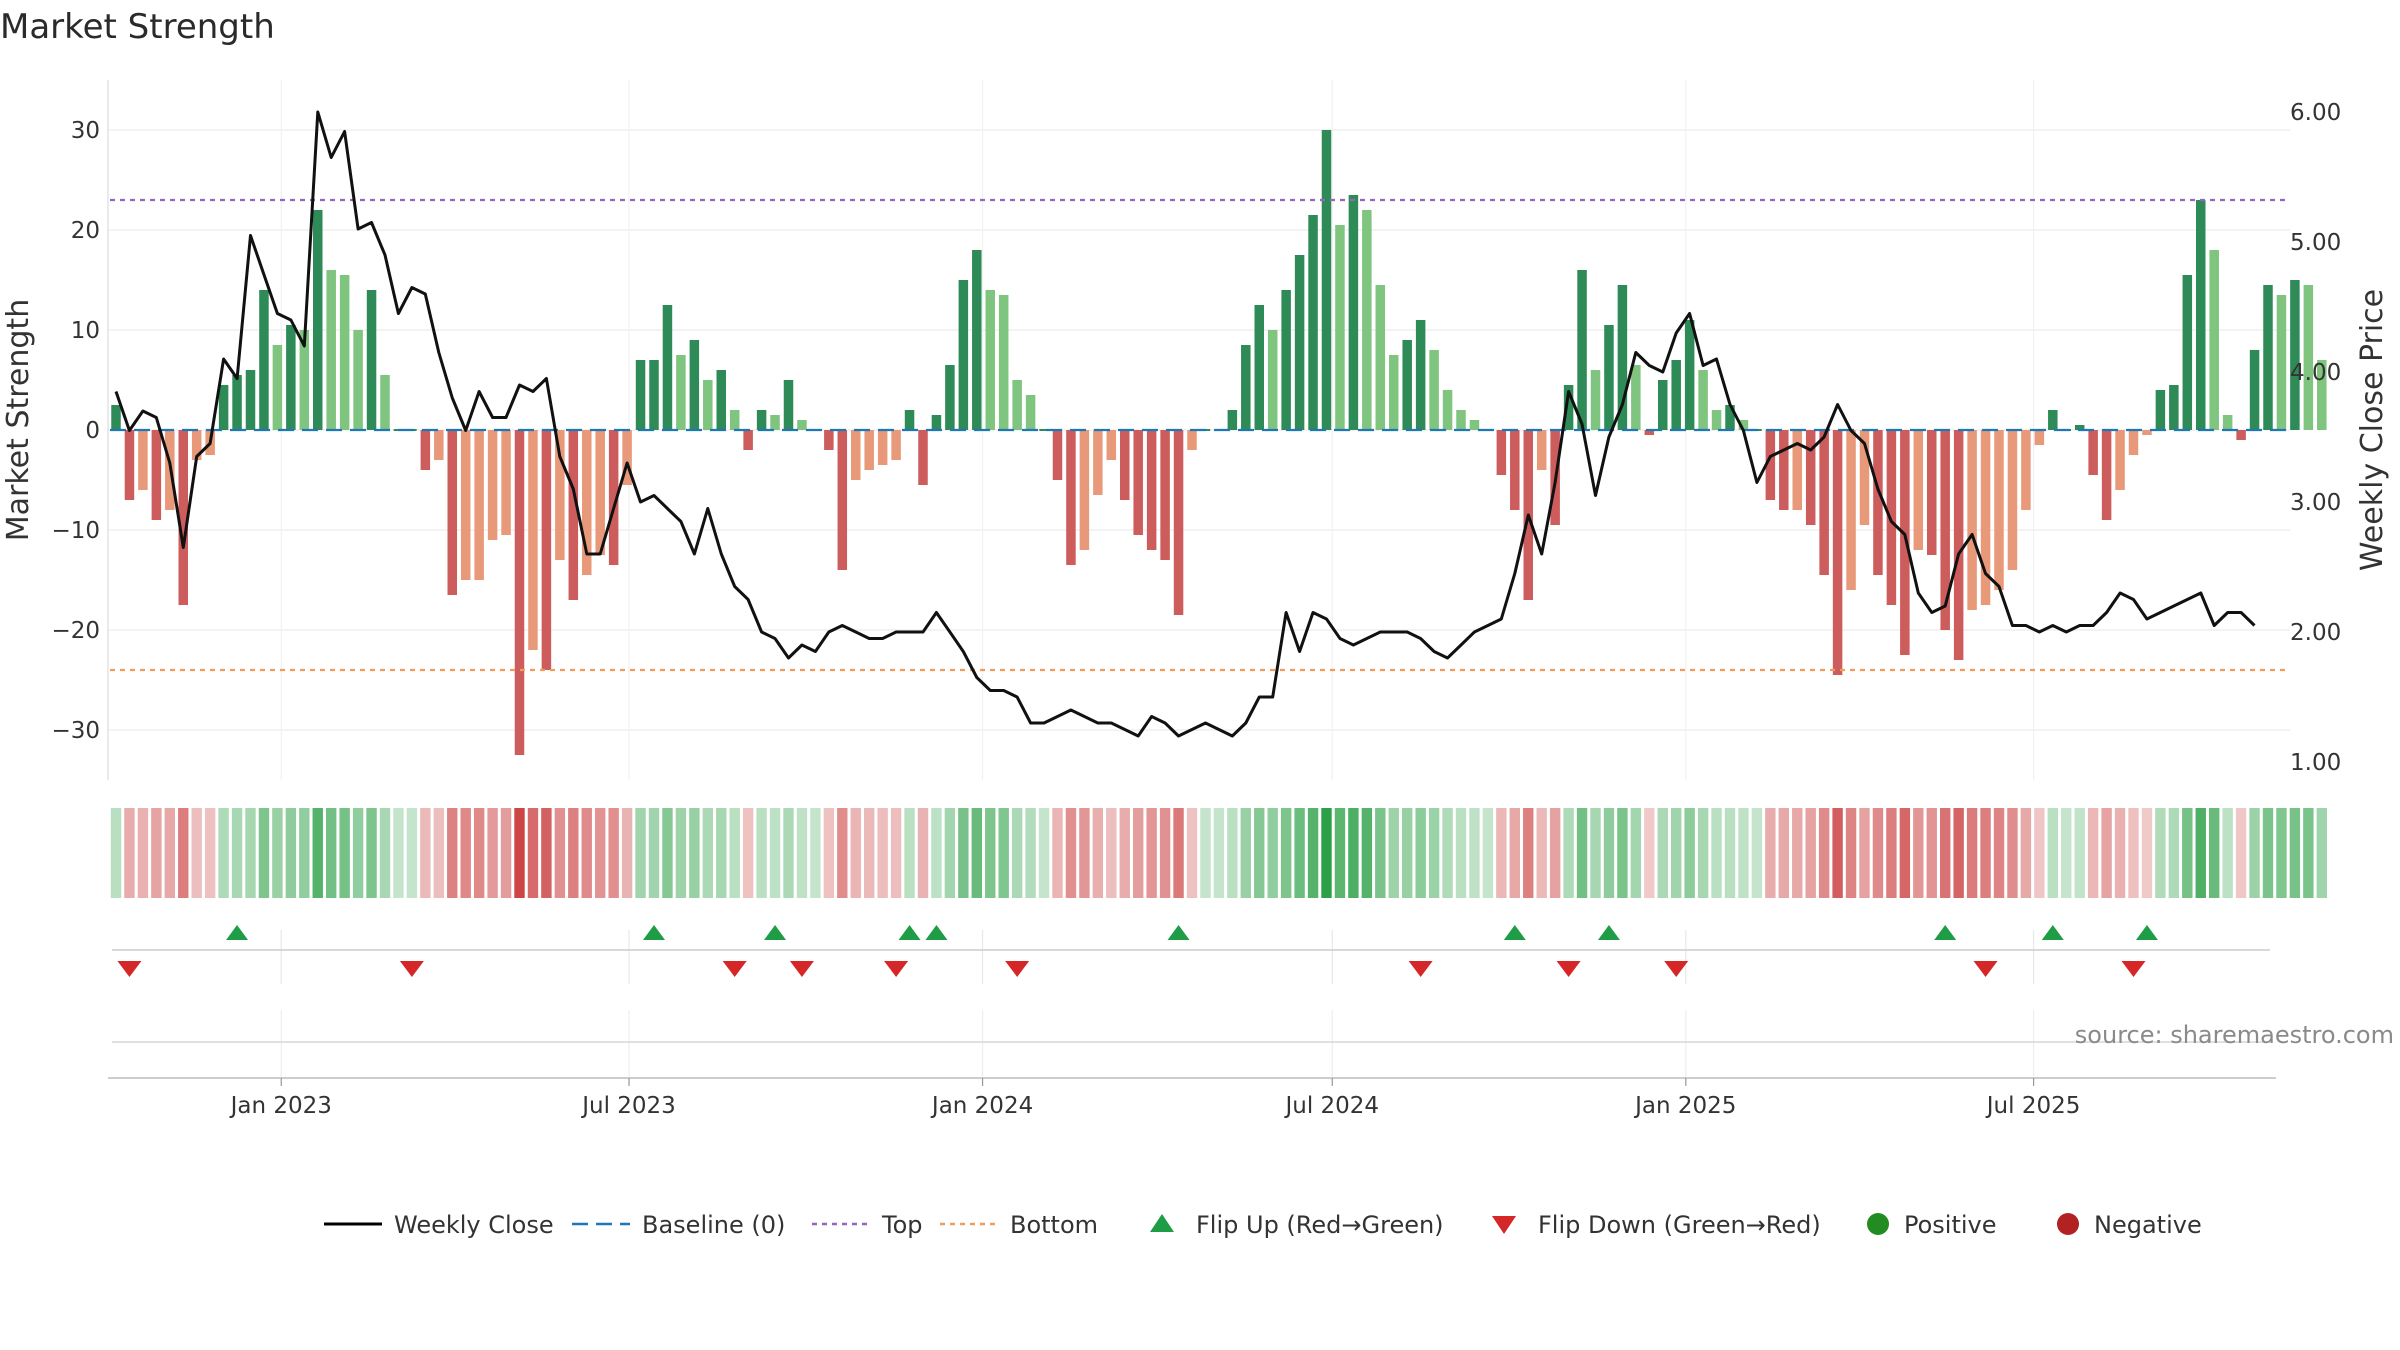 This screenshot has height=1350, width=2400. I want to click on legend-label: Positive, so click(1950, 1225).